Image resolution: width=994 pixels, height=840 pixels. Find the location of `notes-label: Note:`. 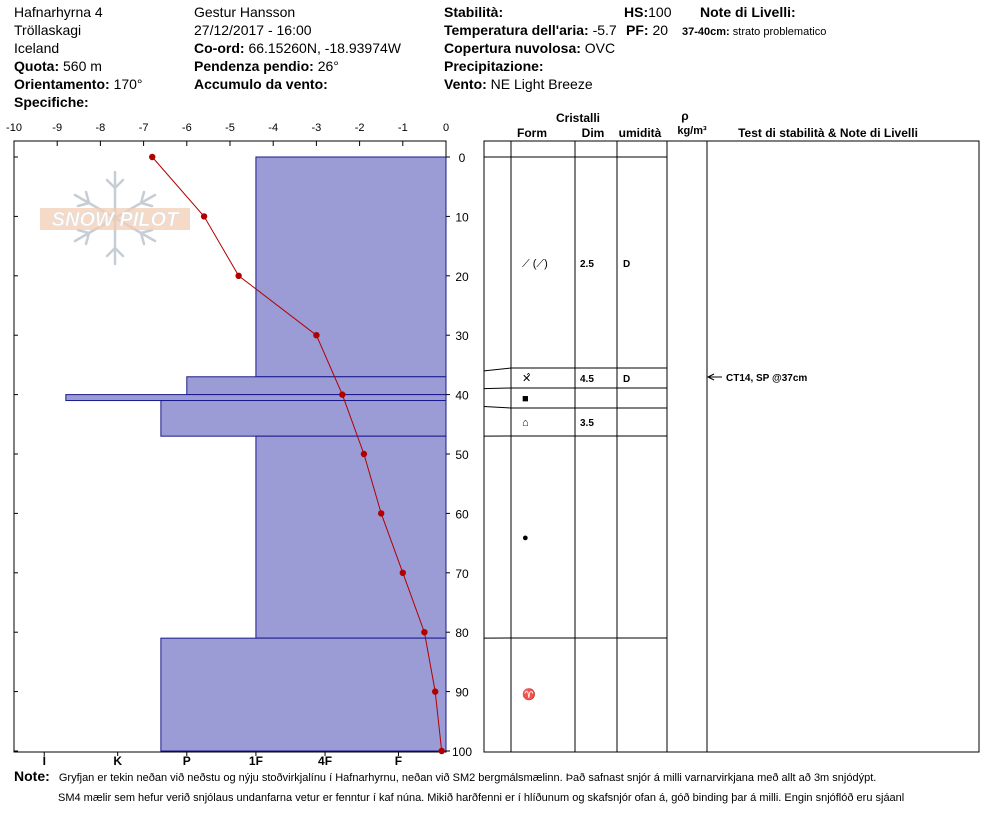

notes-label: Note: is located at coordinates (32, 776).